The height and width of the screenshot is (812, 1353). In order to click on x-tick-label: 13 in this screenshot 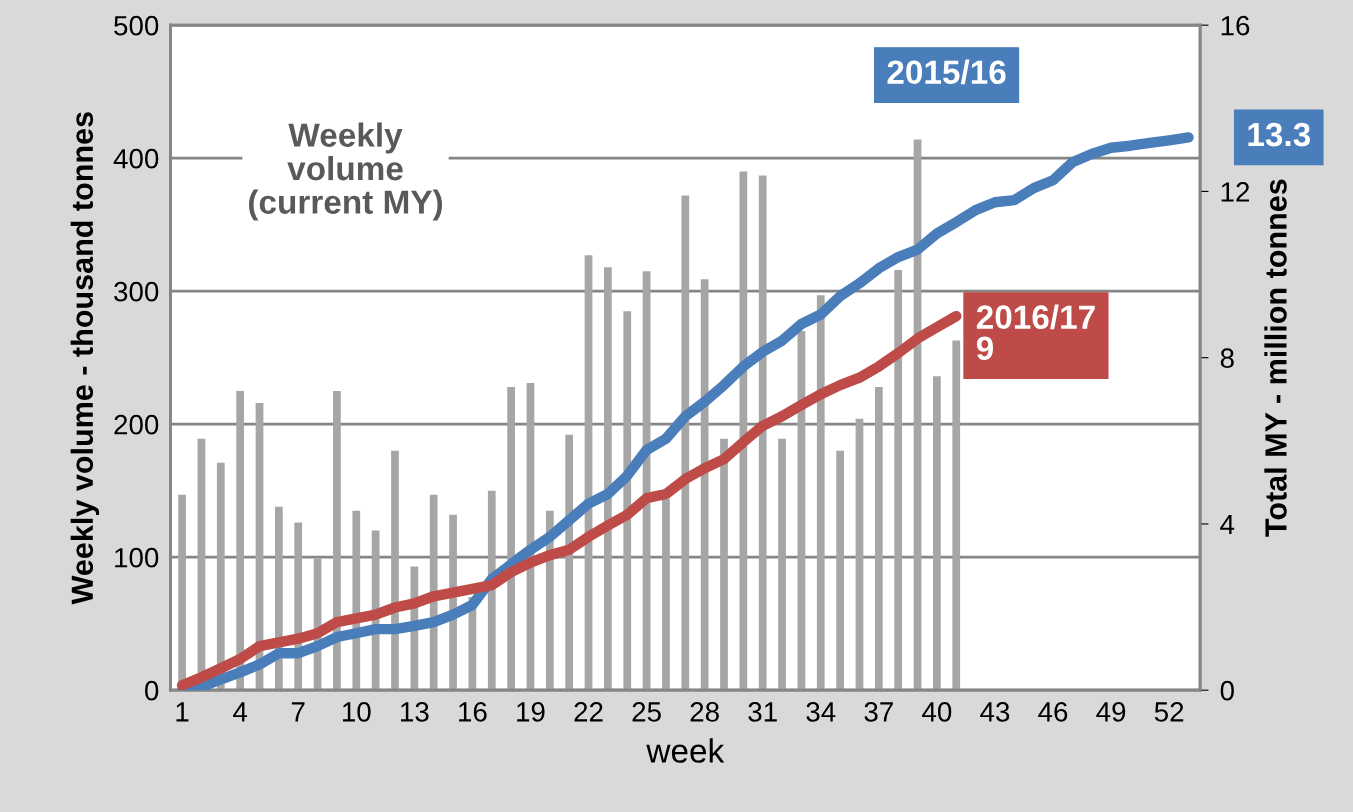, I will do `click(415, 712)`.